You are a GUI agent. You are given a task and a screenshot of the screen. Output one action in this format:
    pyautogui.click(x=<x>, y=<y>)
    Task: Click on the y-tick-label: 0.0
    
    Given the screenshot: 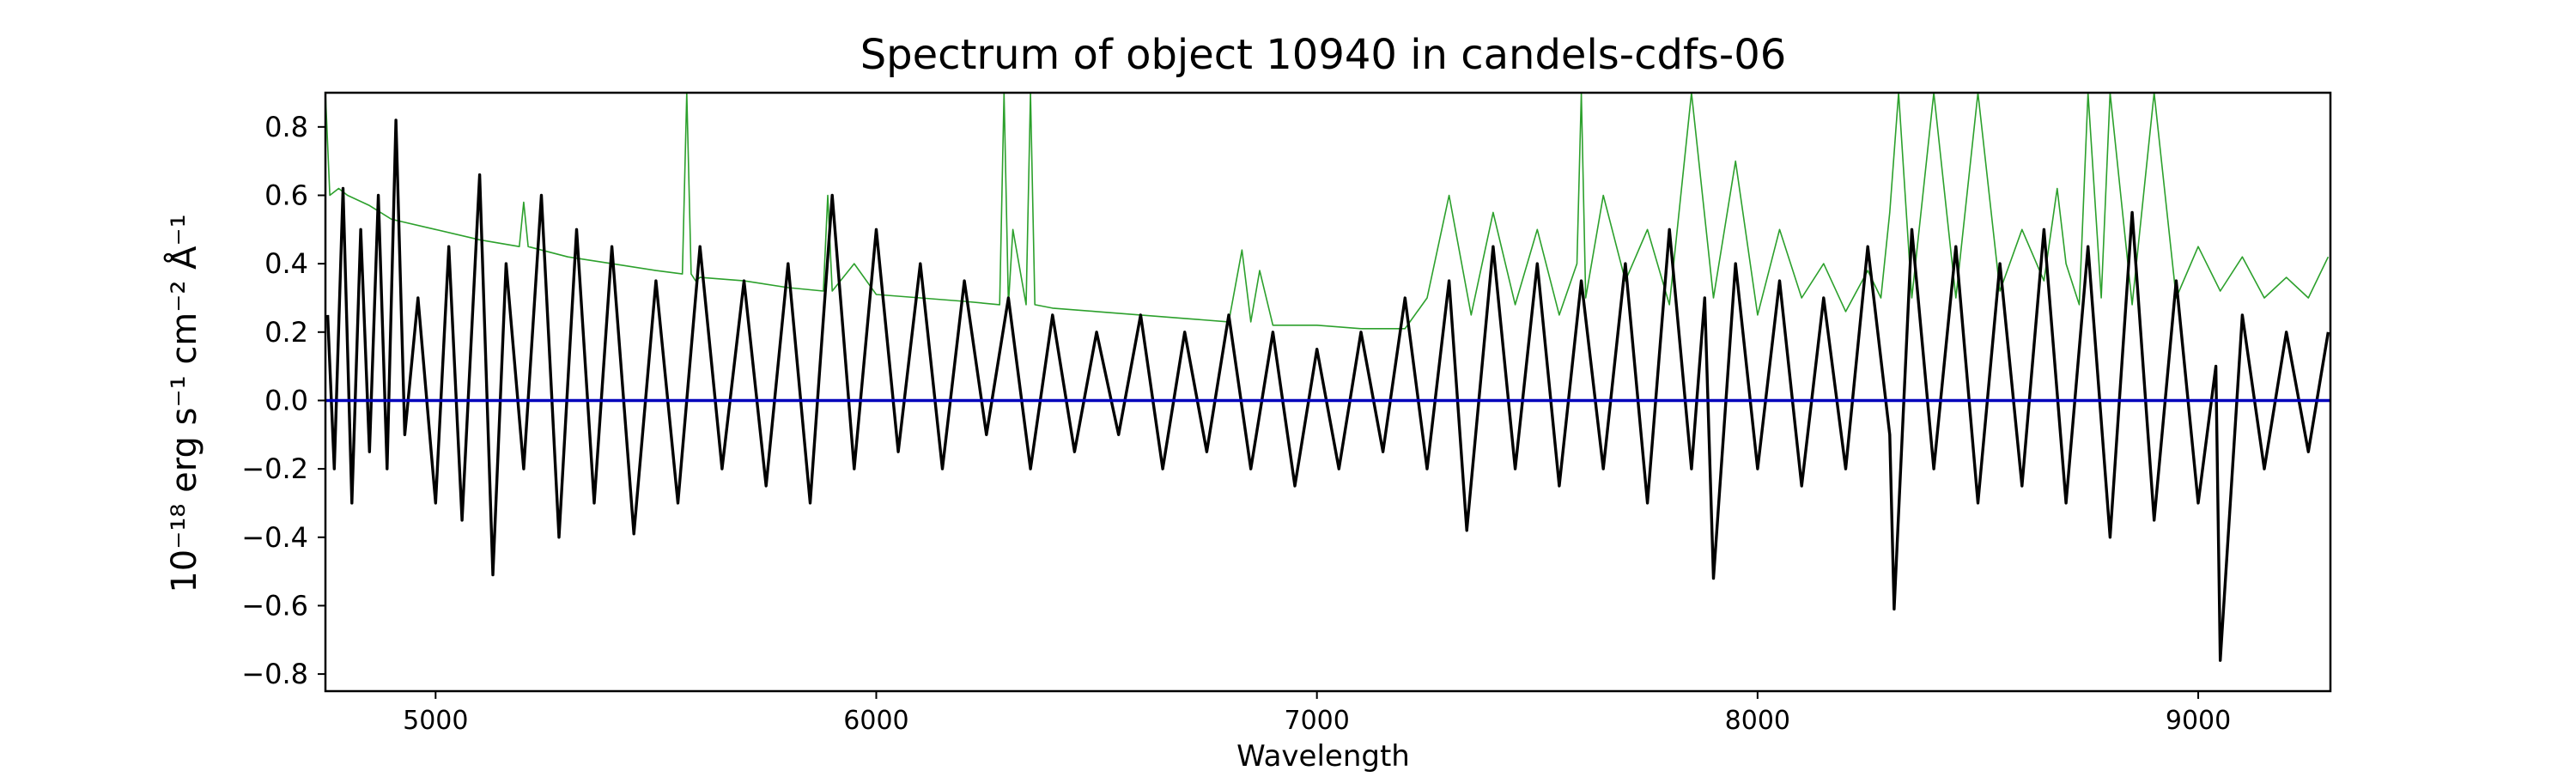 What is the action you would take?
    pyautogui.click(x=286, y=400)
    